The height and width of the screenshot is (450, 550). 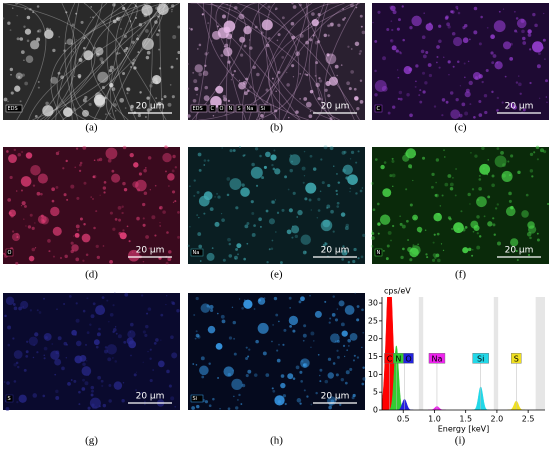 I want to click on tag-box, so click(x=251, y=108).